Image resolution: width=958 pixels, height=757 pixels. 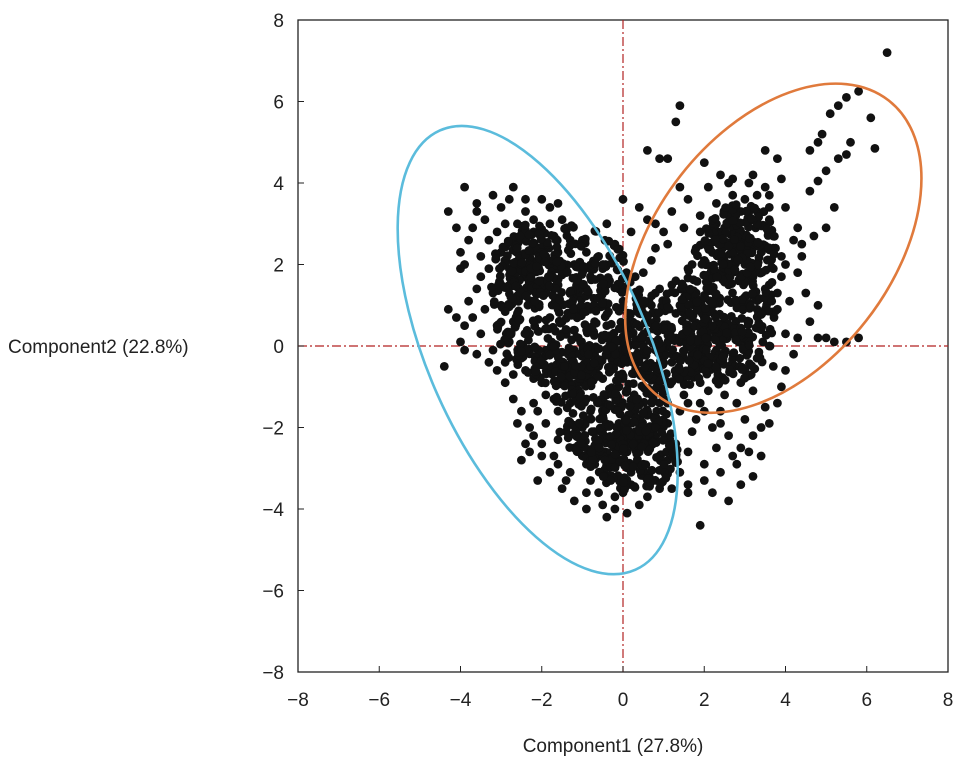 I want to click on orange-ellipse, so click(x=773, y=248).